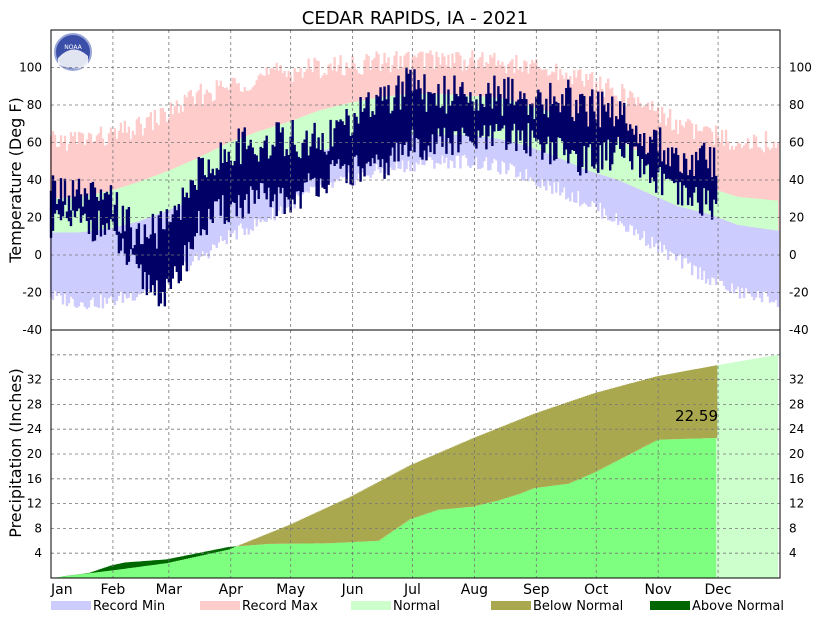  Describe the element at coordinates (793, 553) in the screenshot. I see `precip-tick-label-right: 4` at that location.